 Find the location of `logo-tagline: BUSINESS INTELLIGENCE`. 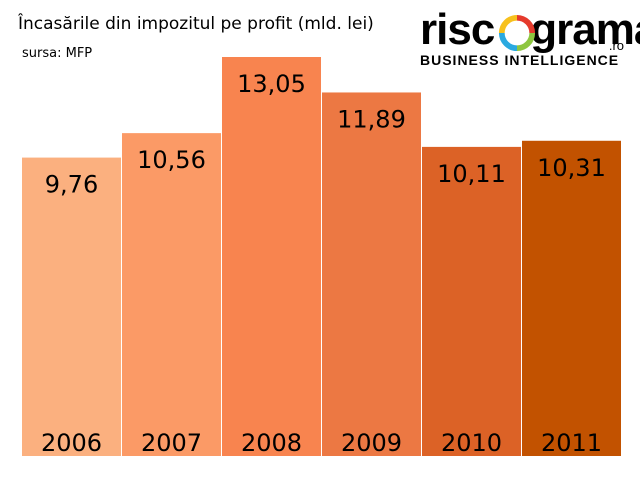

logo-tagline: BUSINESS INTELLIGENCE is located at coordinates (520, 60).